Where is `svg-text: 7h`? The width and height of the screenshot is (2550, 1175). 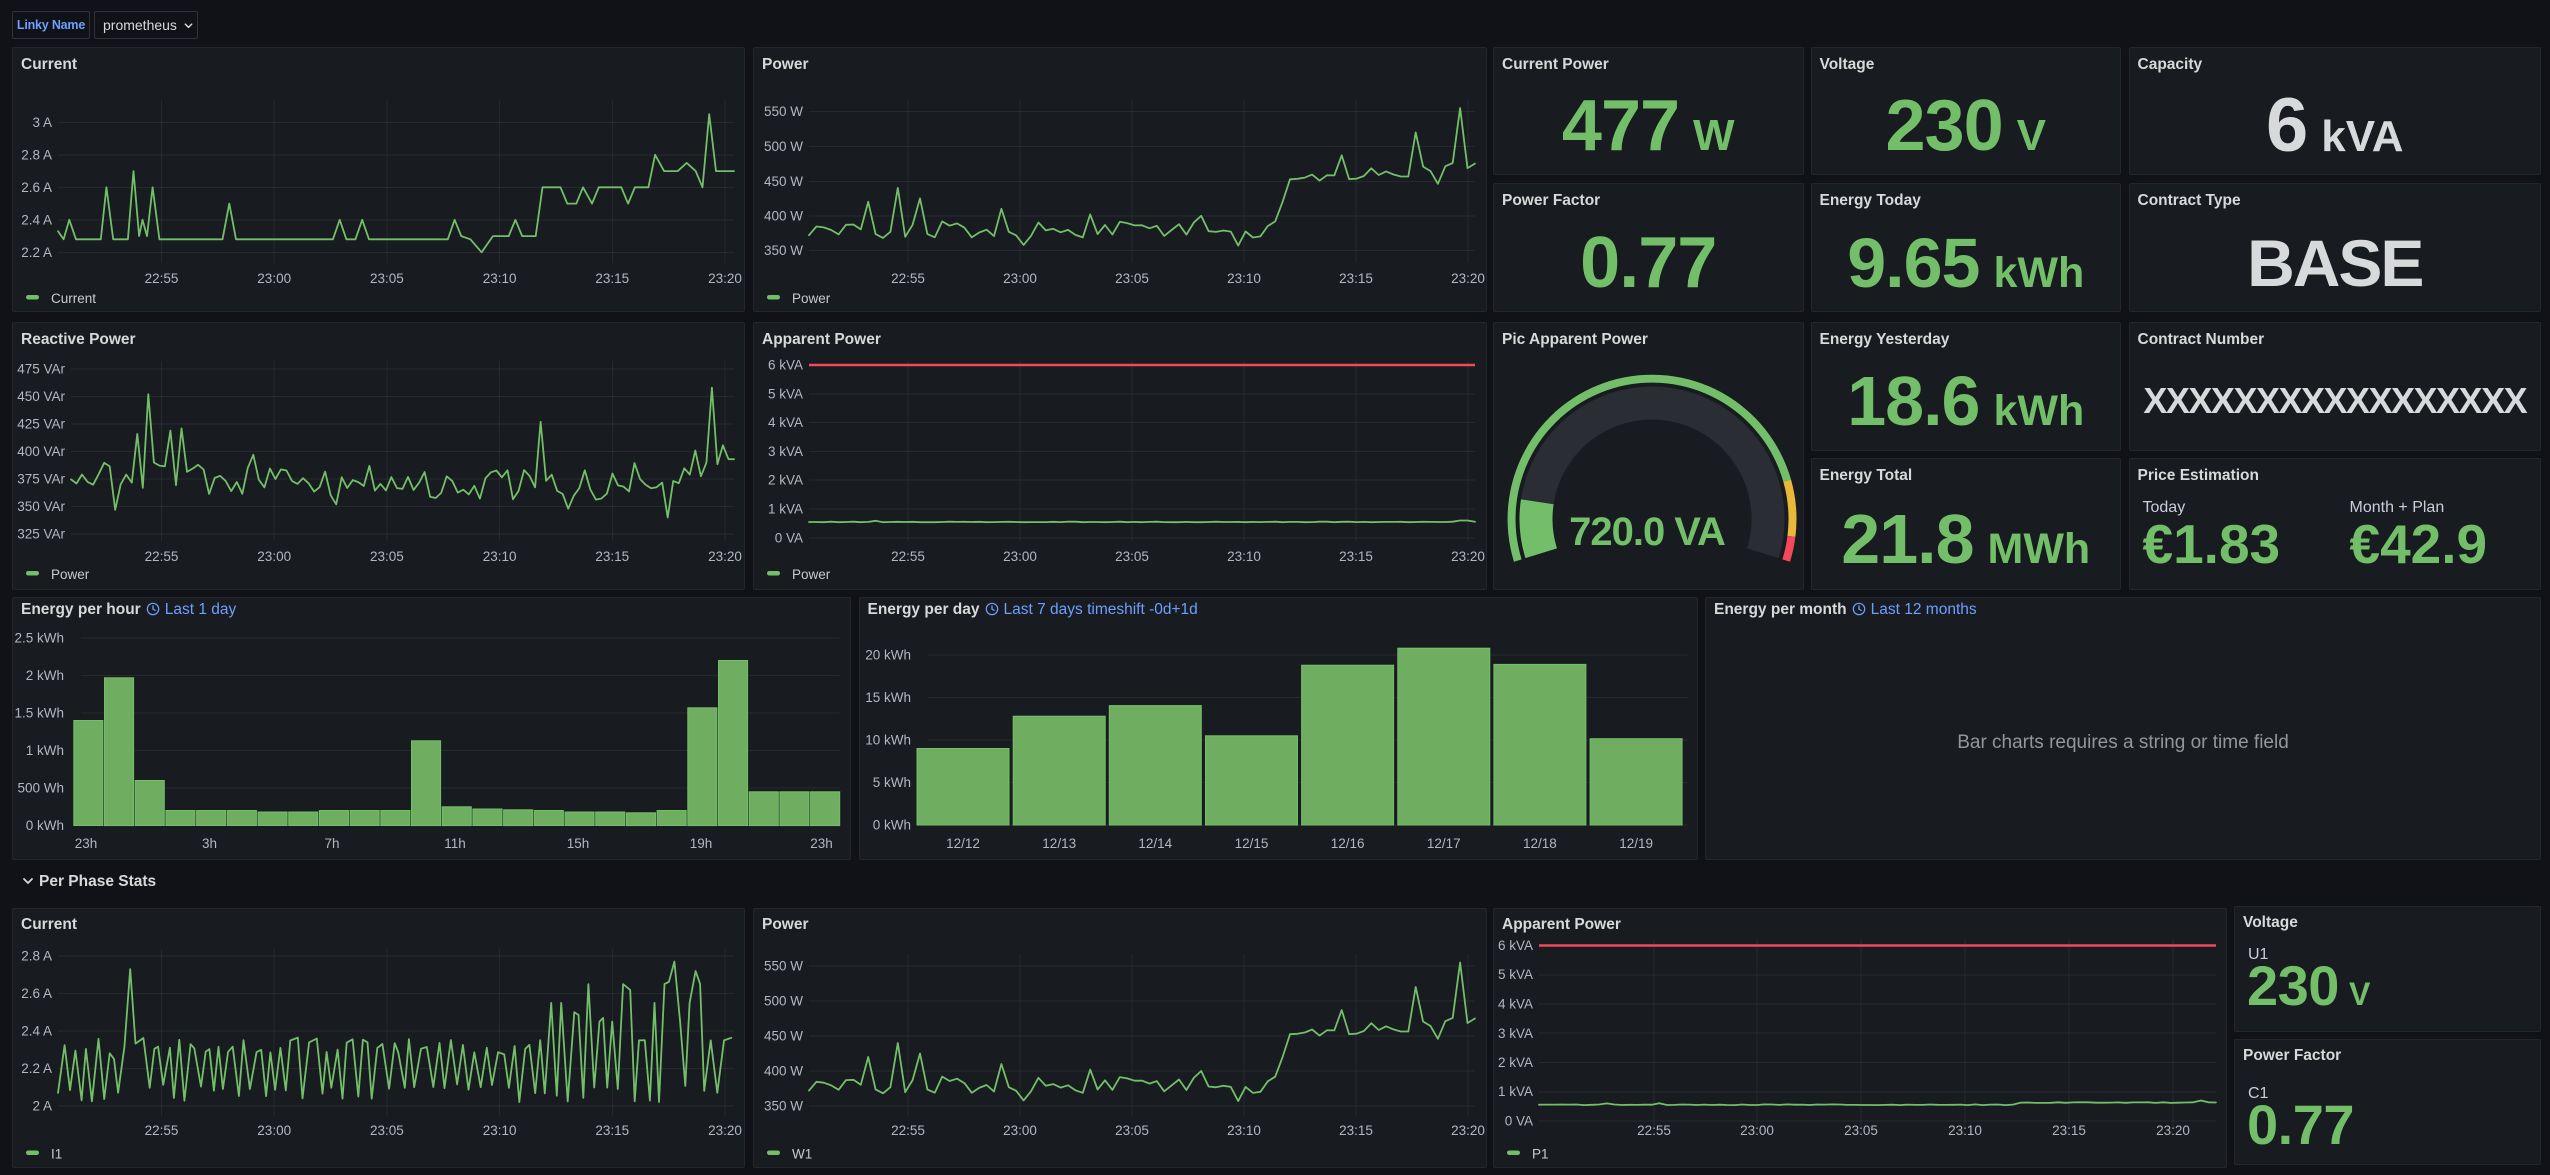
svg-text: 7h is located at coordinates (331, 843).